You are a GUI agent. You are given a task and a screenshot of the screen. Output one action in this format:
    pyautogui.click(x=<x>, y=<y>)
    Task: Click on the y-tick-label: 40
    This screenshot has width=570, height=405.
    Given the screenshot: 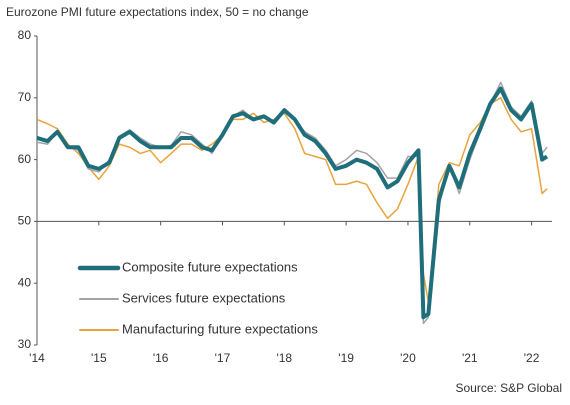 What is the action you would take?
    pyautogui.click(x=25, y=282)
    